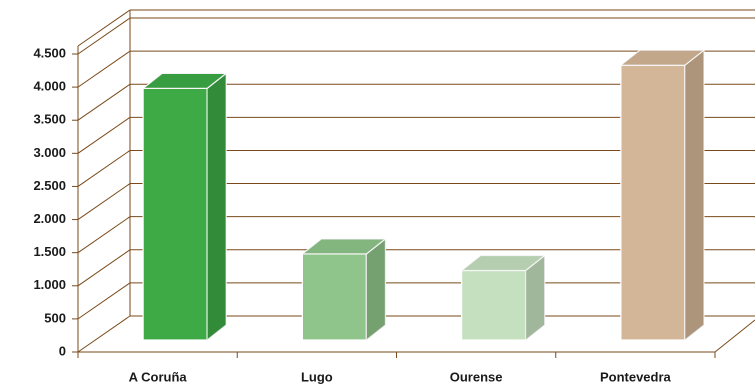 This screenshot has height=385, width=755. Describe the element at coordinates (49, 52) in the screenshot. I see `y-tick-label: 4.500` at that location.